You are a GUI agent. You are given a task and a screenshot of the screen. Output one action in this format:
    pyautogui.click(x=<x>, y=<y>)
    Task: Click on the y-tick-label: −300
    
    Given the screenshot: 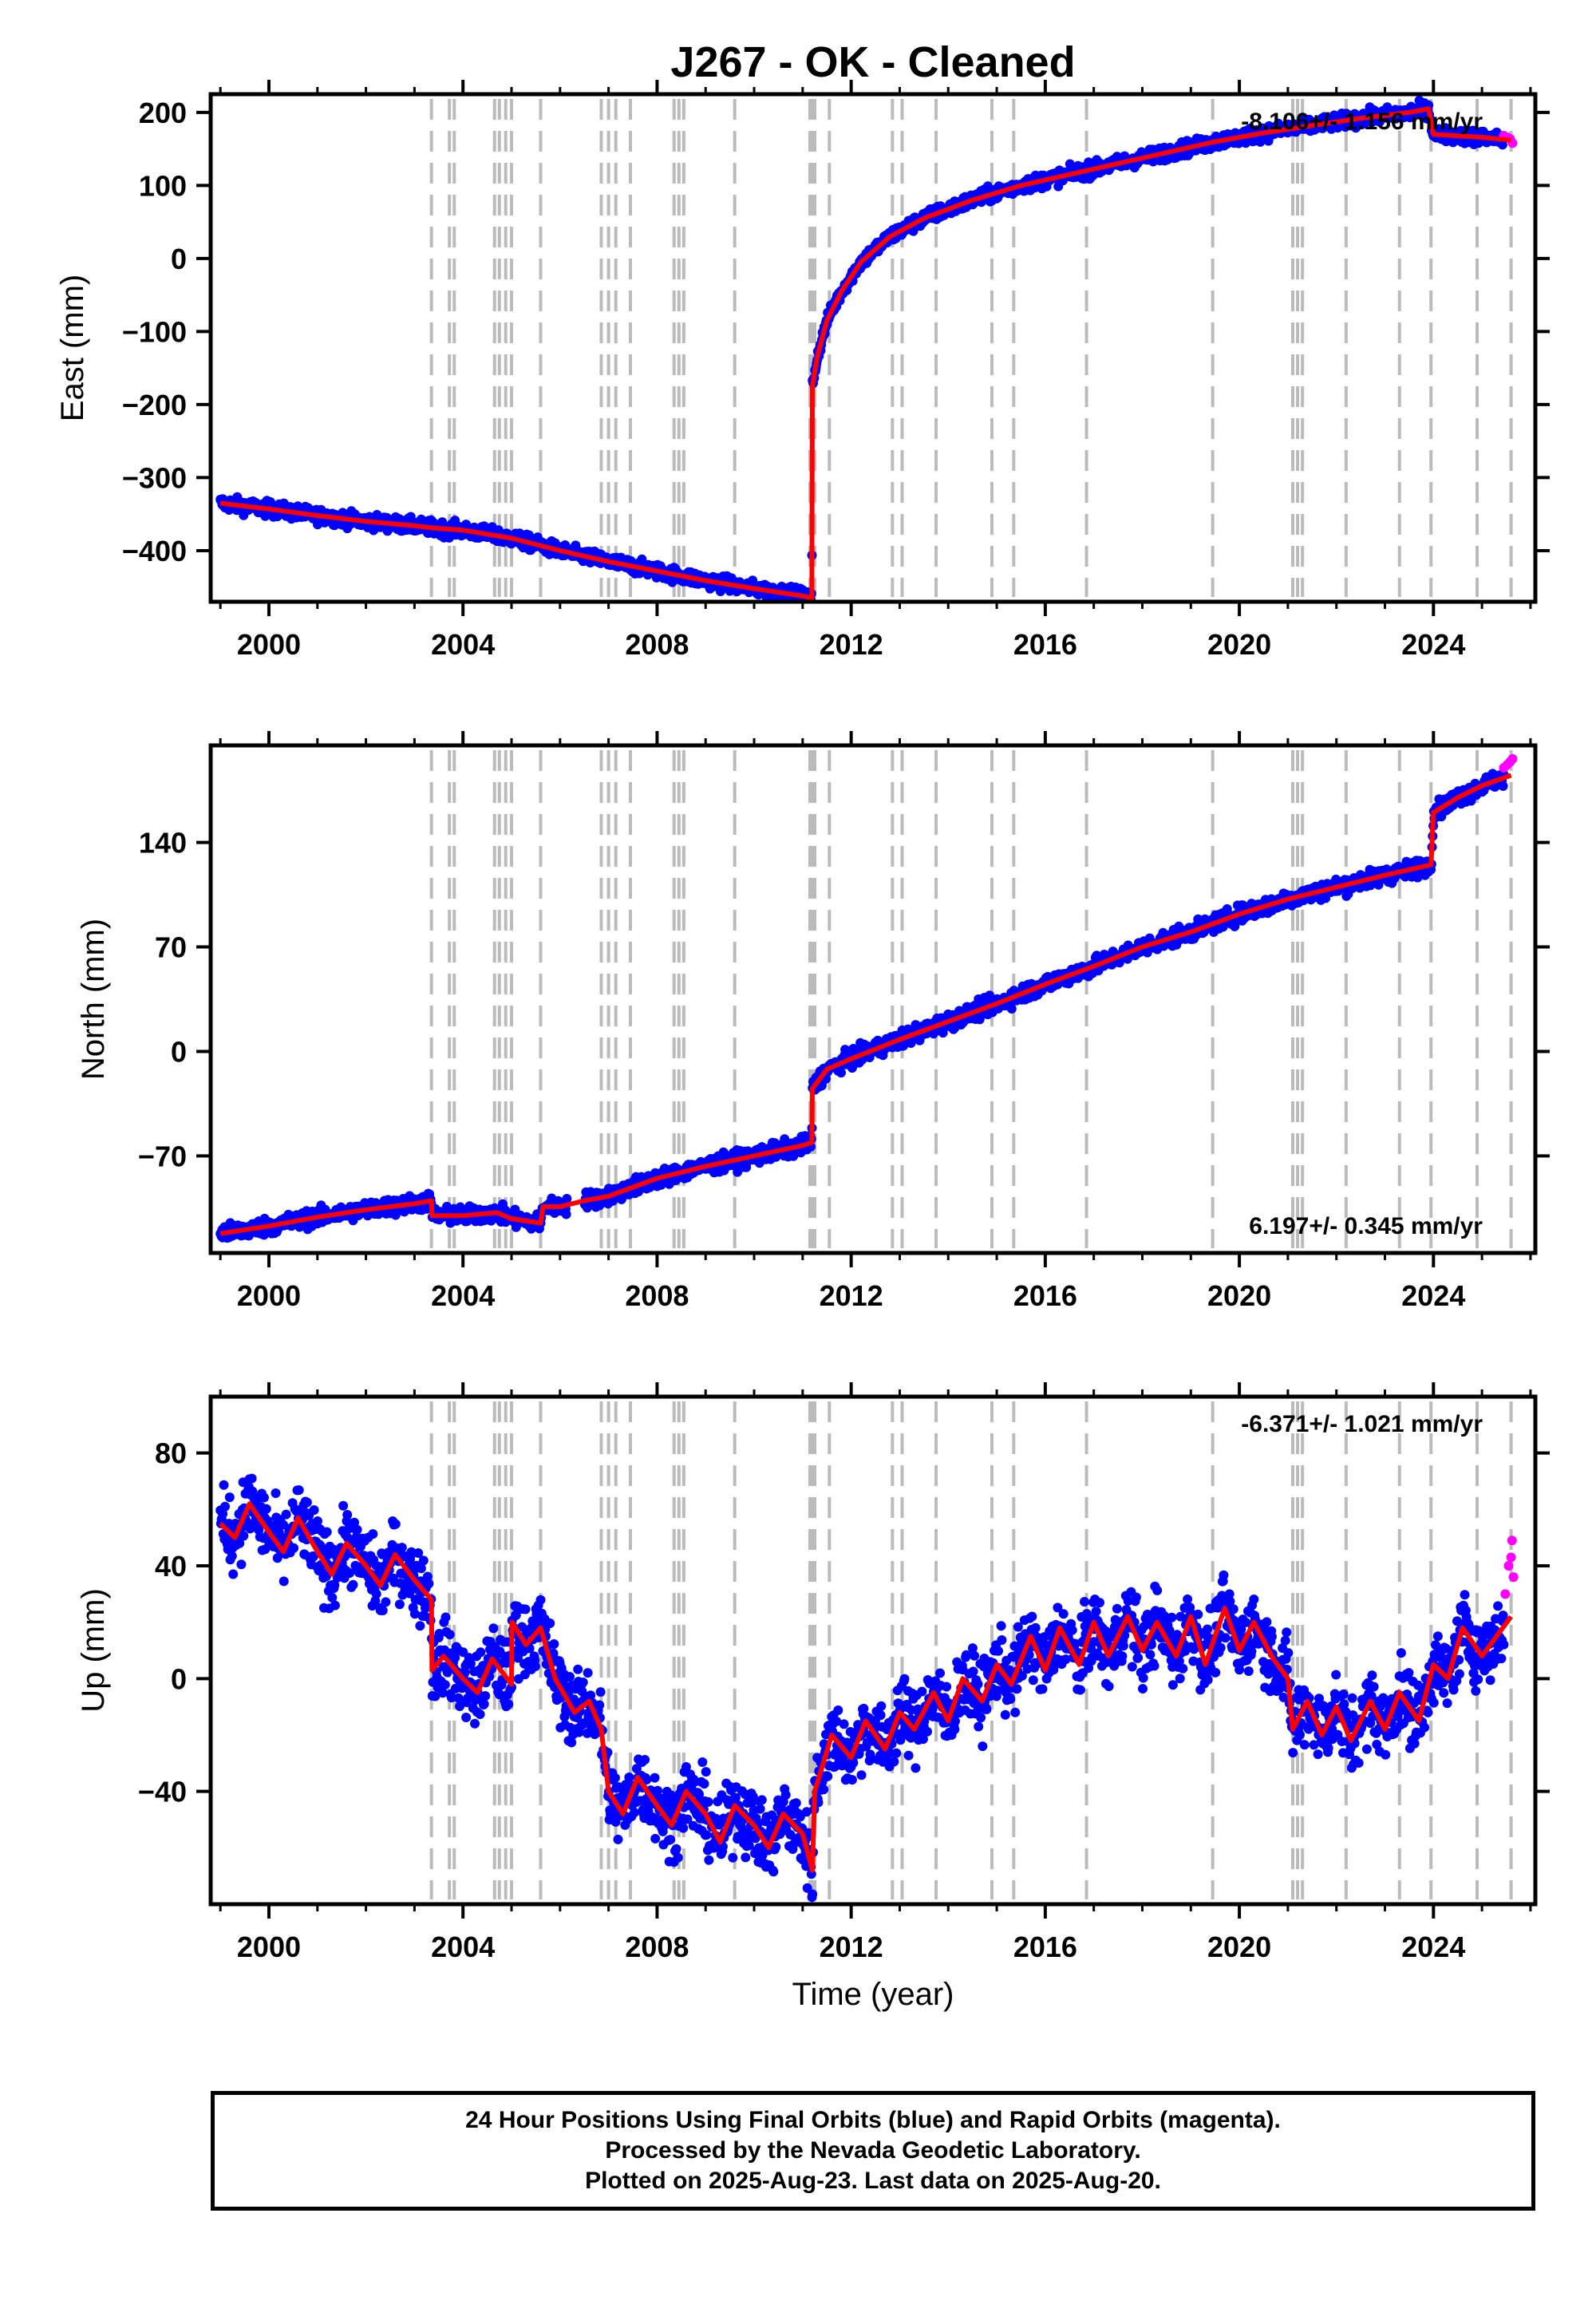 What is the action you would take?
    pyautogui.click(x=154, y=477)
    